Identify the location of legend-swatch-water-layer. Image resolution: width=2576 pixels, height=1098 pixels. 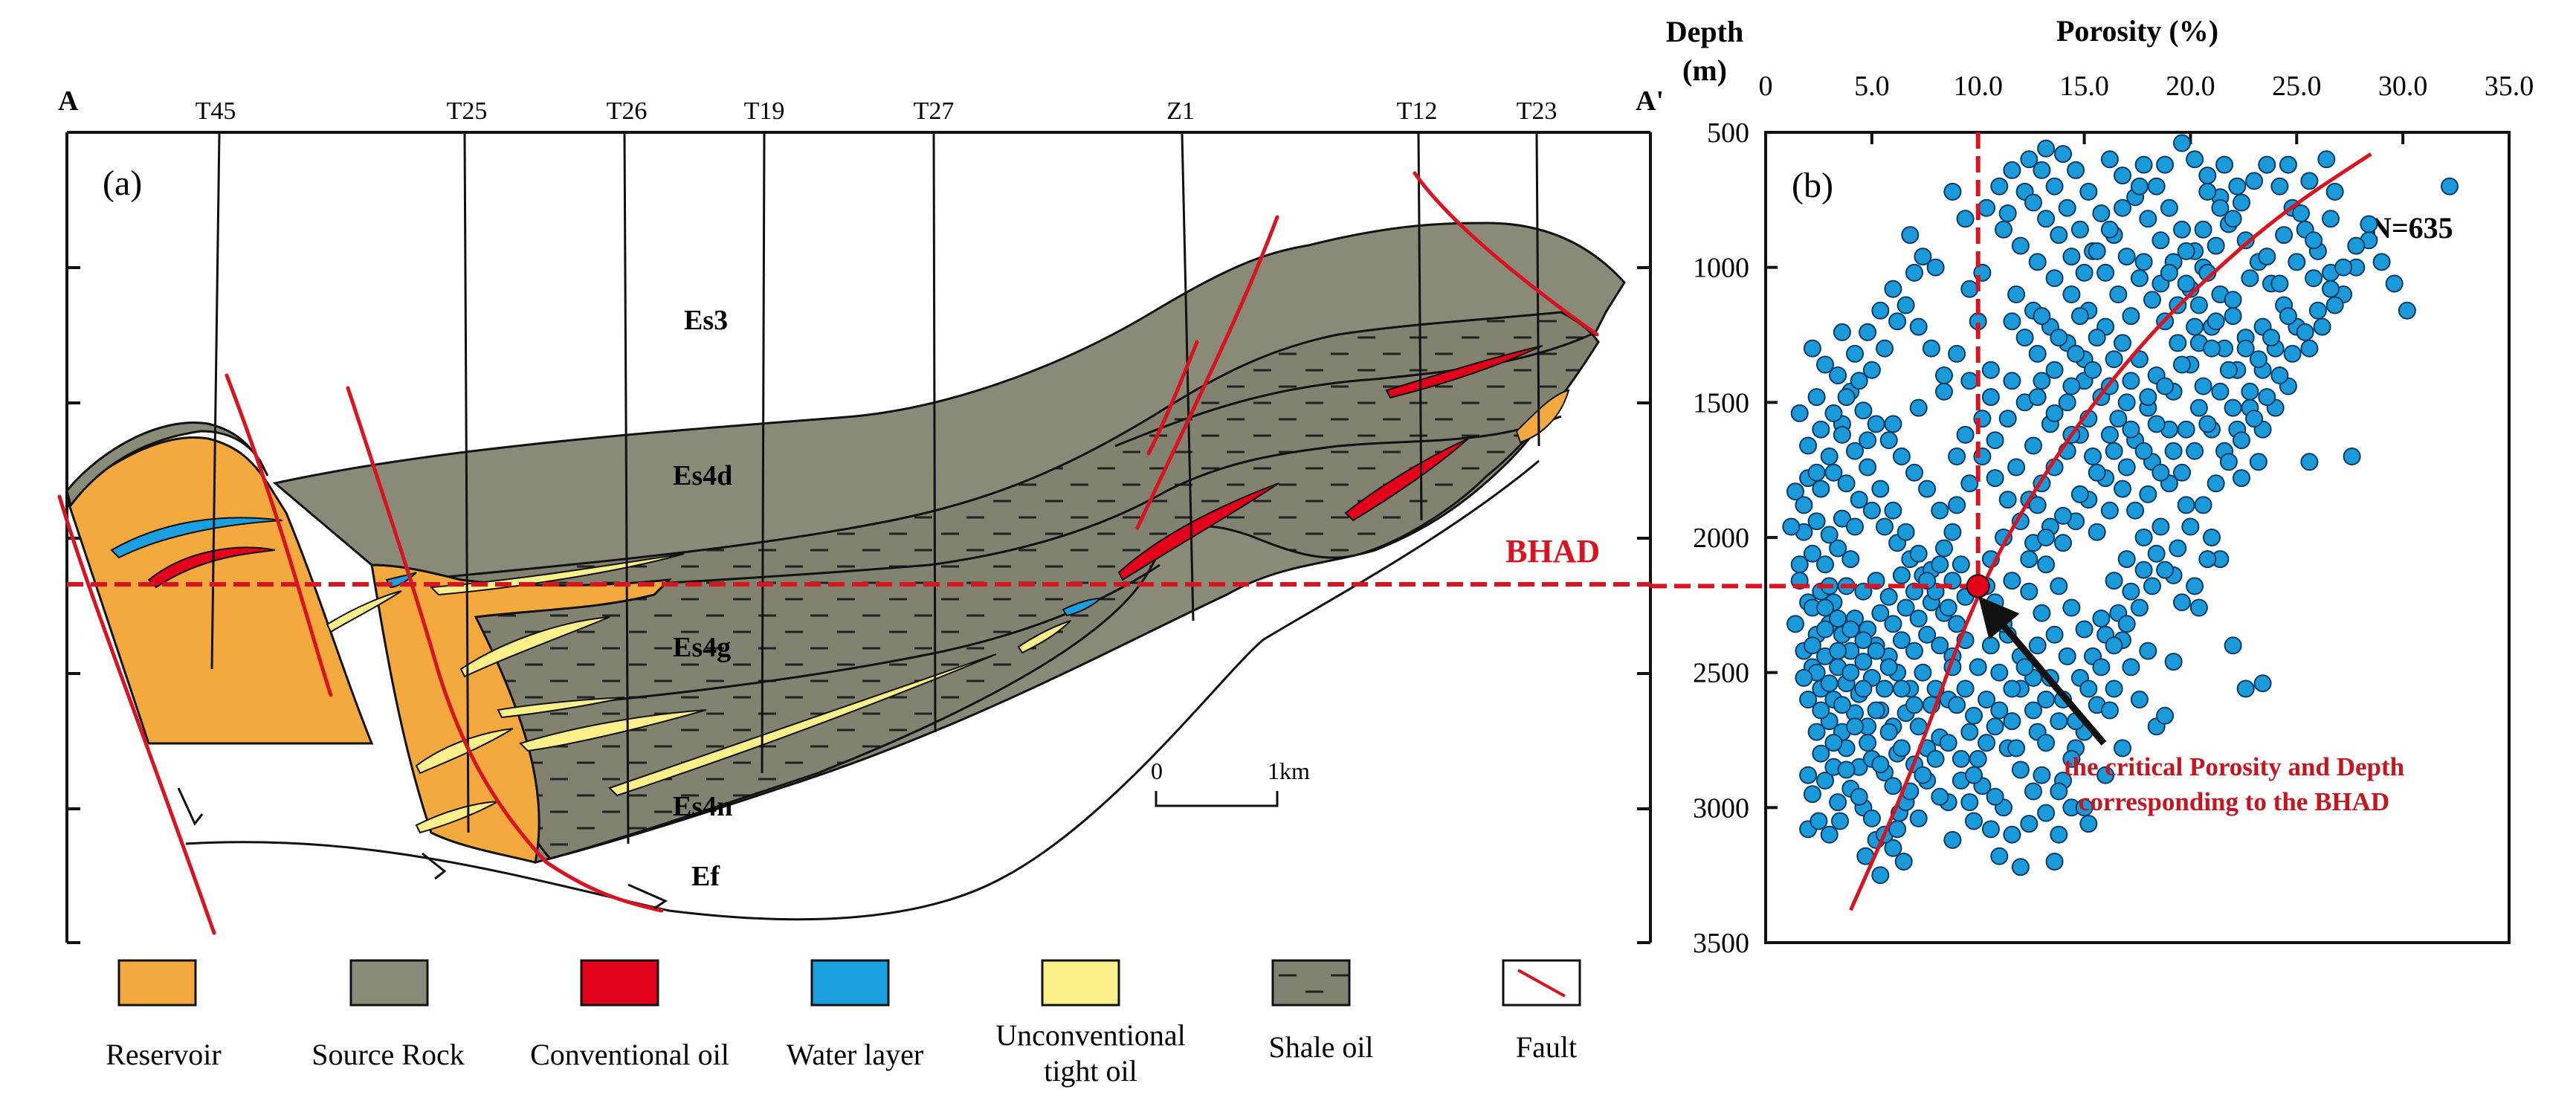
(850, 983).